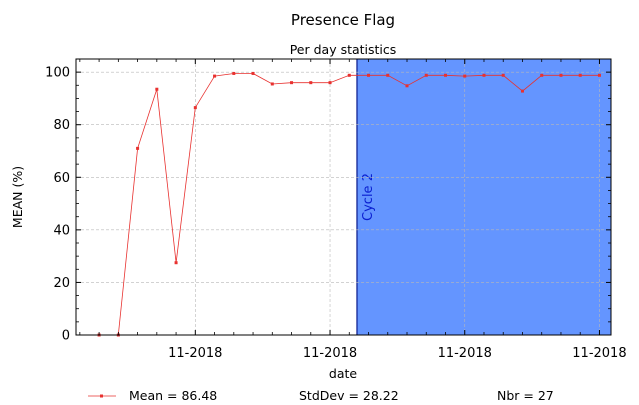 The height and width of the screenshot is (405, 639). I want to click on legend-marker, so click(101, 396).